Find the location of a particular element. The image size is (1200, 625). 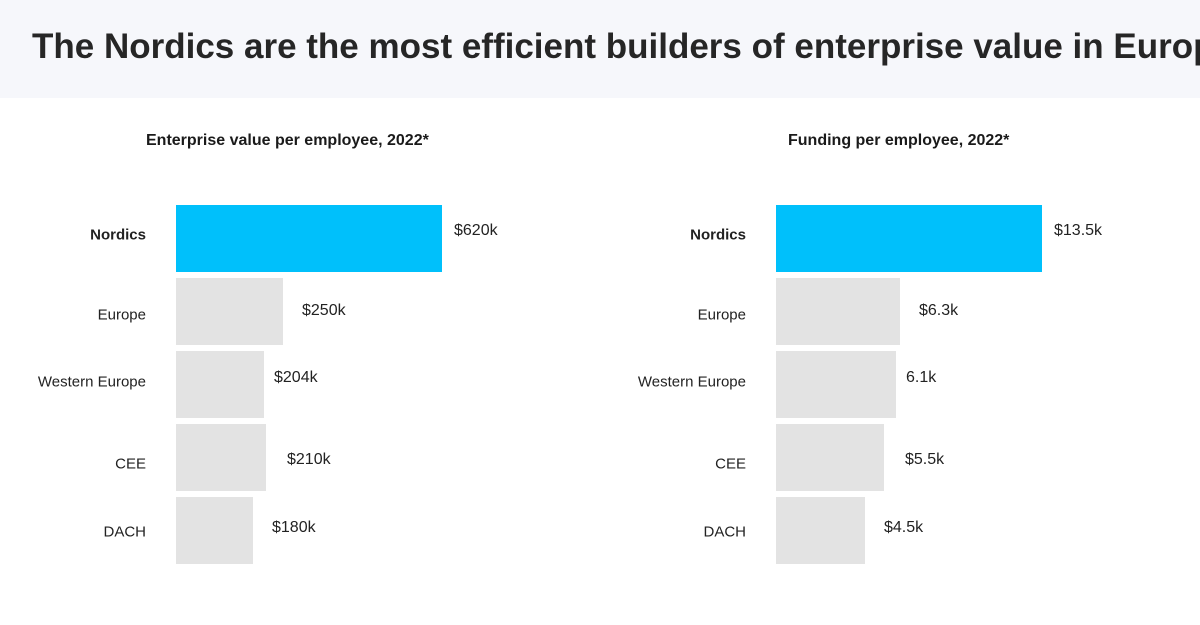

value-label-cee: $210k is located at coordinates (309, 459).